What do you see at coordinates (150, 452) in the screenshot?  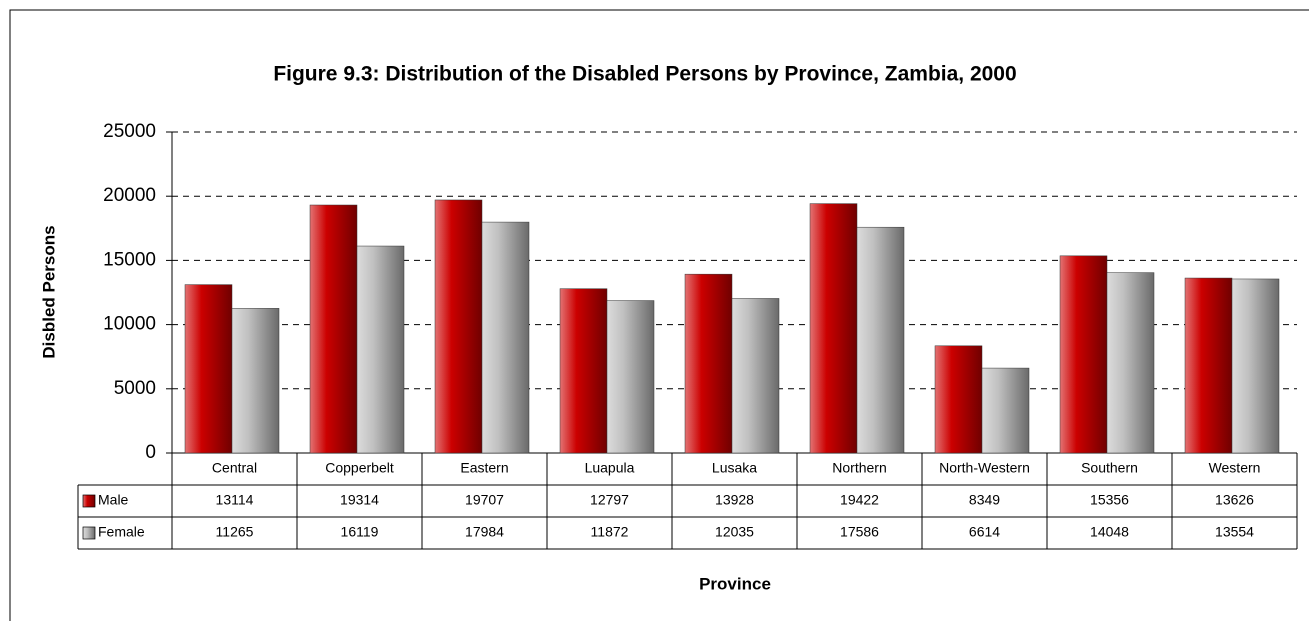 I see `y-tick-label: 0` at bounding box center [150, 452].